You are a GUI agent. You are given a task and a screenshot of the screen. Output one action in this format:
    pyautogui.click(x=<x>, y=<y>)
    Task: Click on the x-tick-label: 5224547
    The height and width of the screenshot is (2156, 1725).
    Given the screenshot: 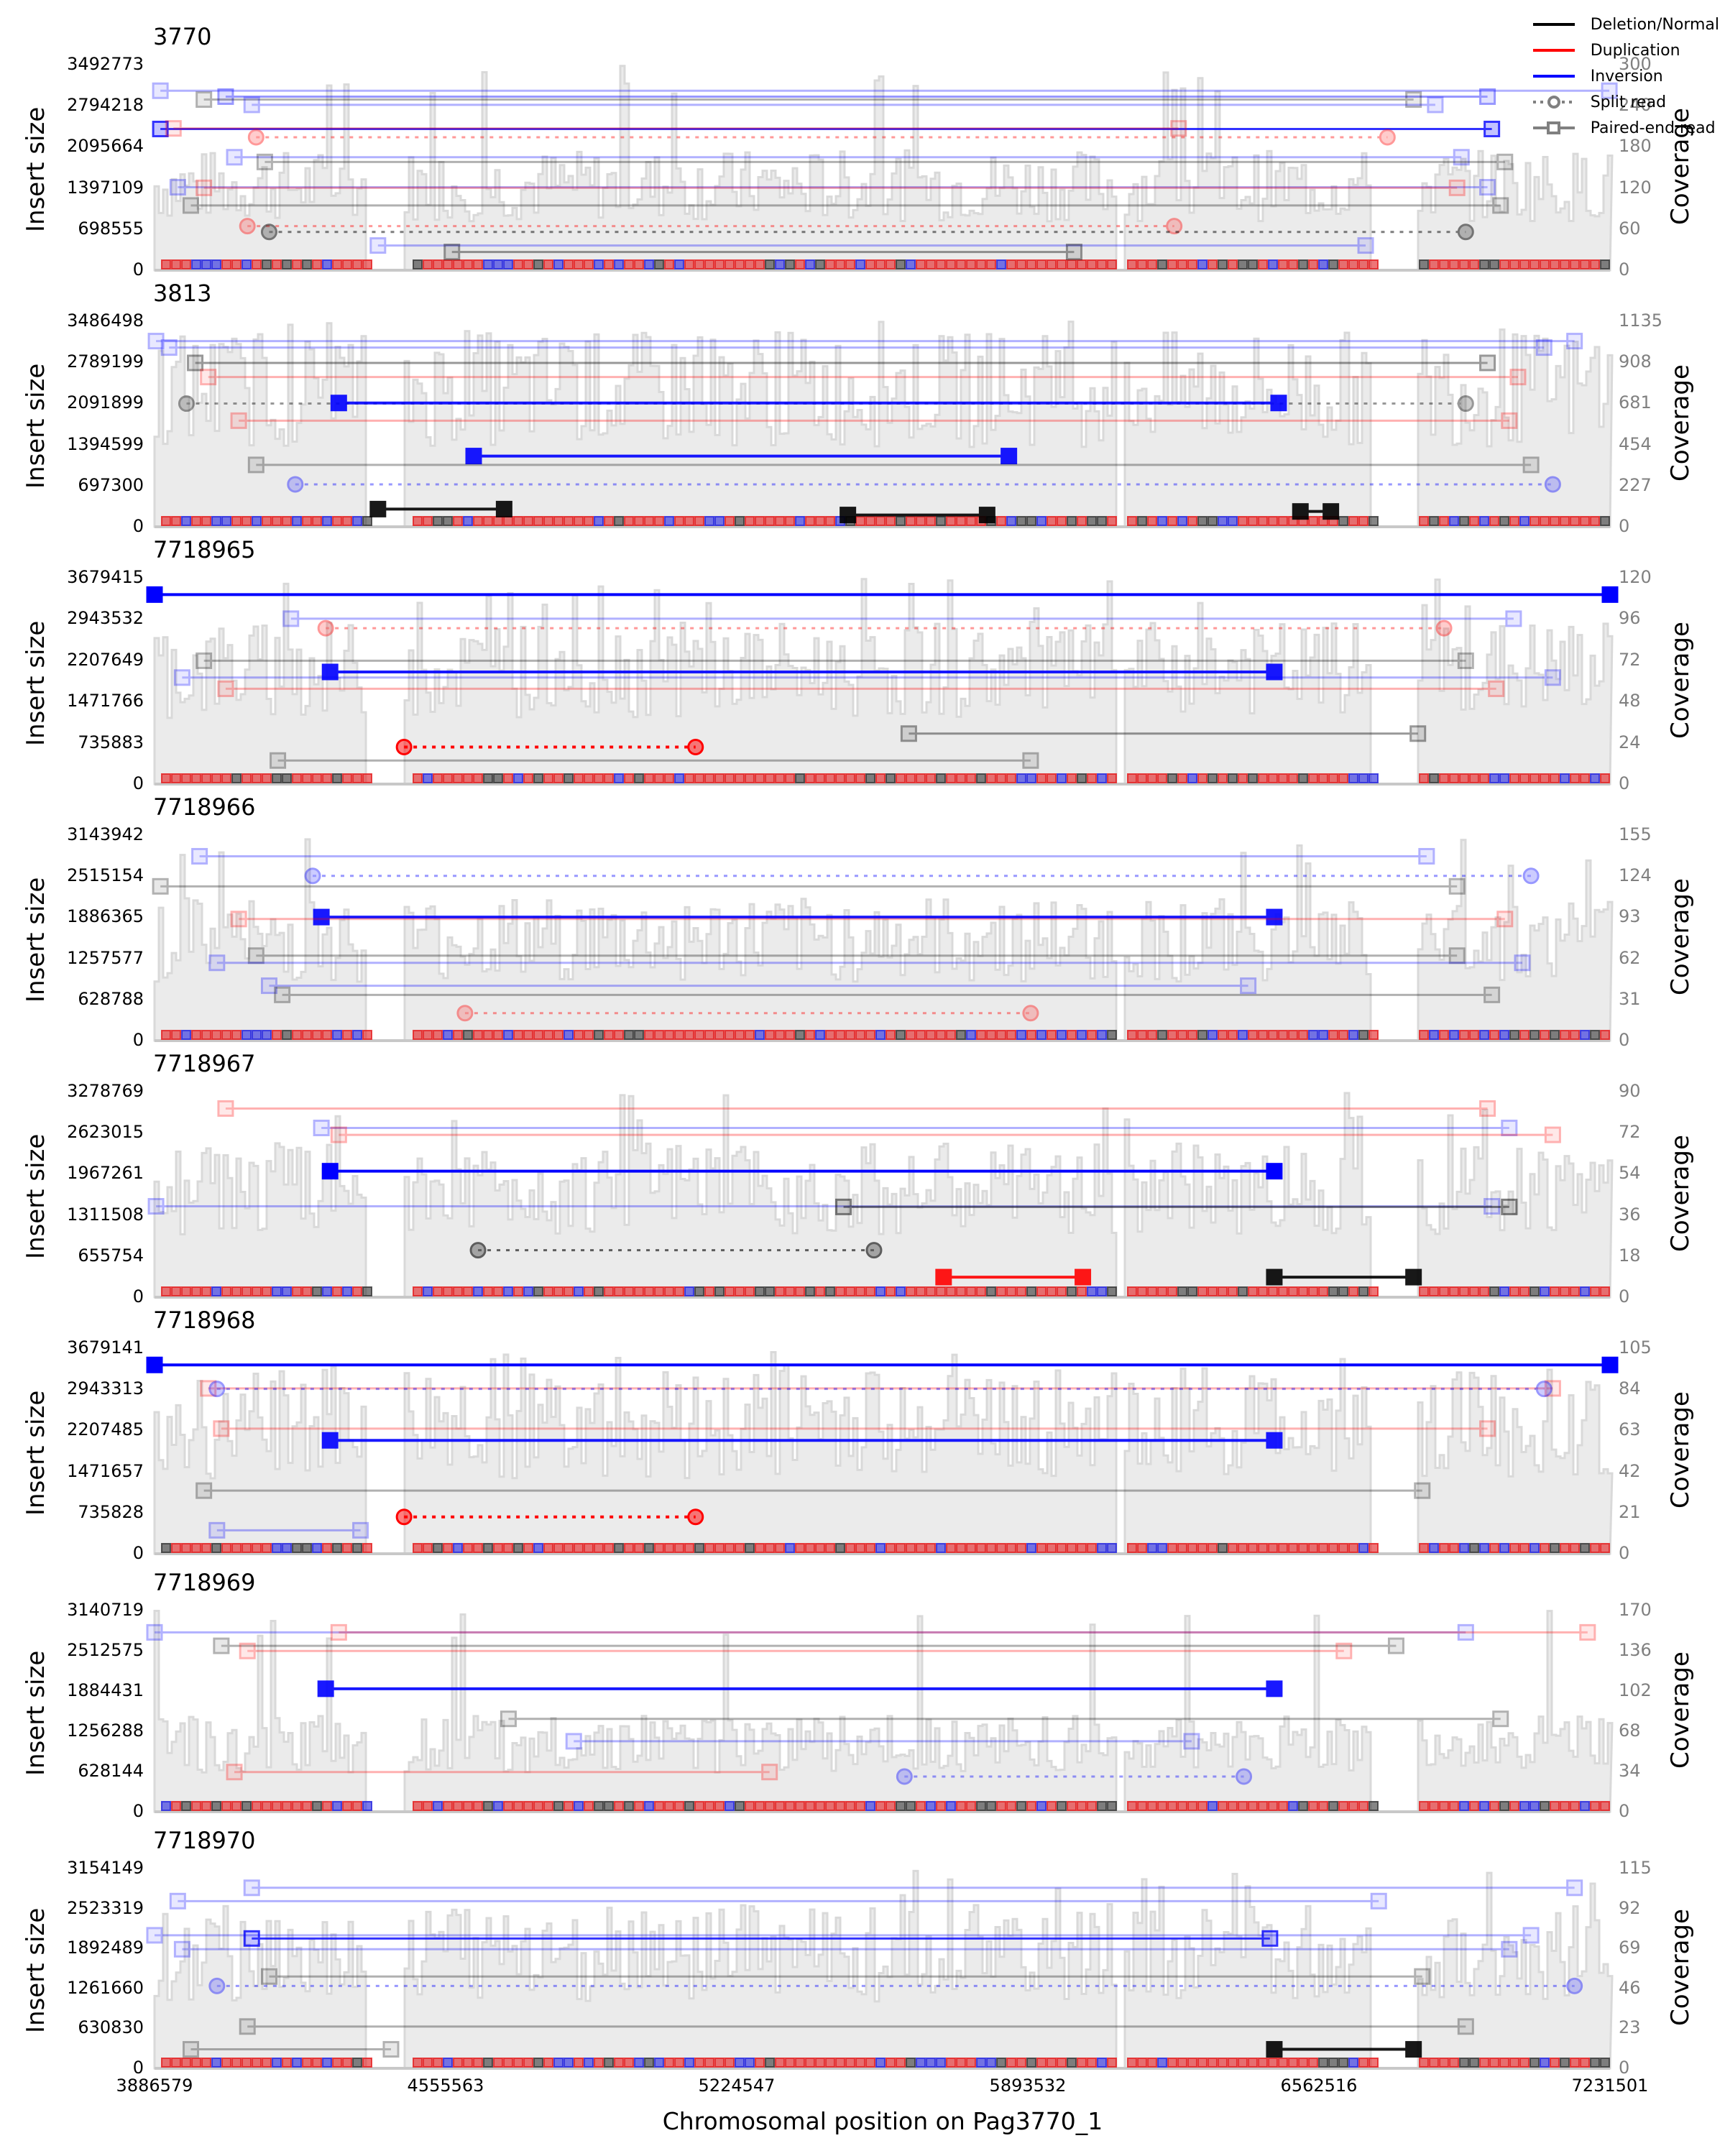 What is the action you would take?
    pyautogui.click(x=737, y=2086)
    